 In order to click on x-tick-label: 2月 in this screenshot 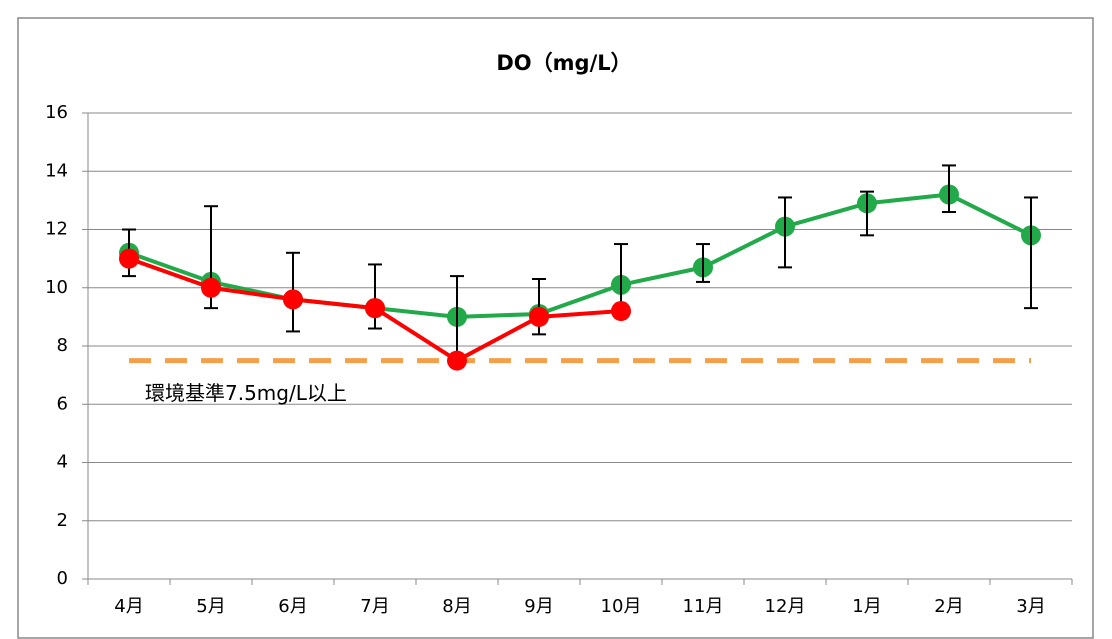, I will do `click(948, 606)`.